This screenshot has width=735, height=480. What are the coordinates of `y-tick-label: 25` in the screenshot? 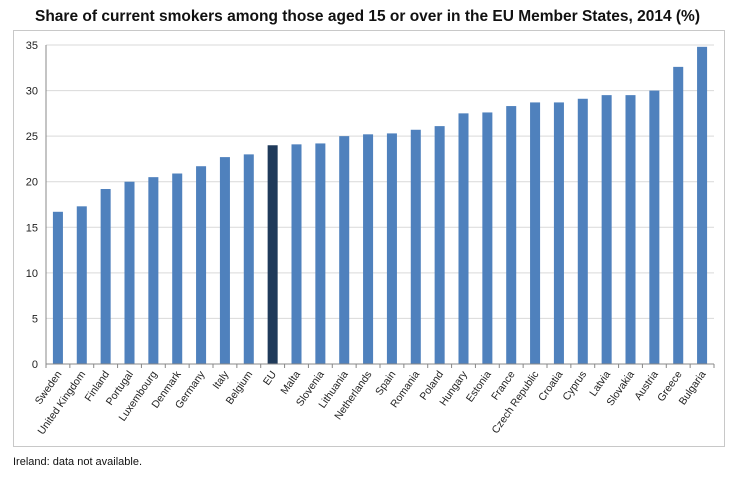 It's located at (32, 137).